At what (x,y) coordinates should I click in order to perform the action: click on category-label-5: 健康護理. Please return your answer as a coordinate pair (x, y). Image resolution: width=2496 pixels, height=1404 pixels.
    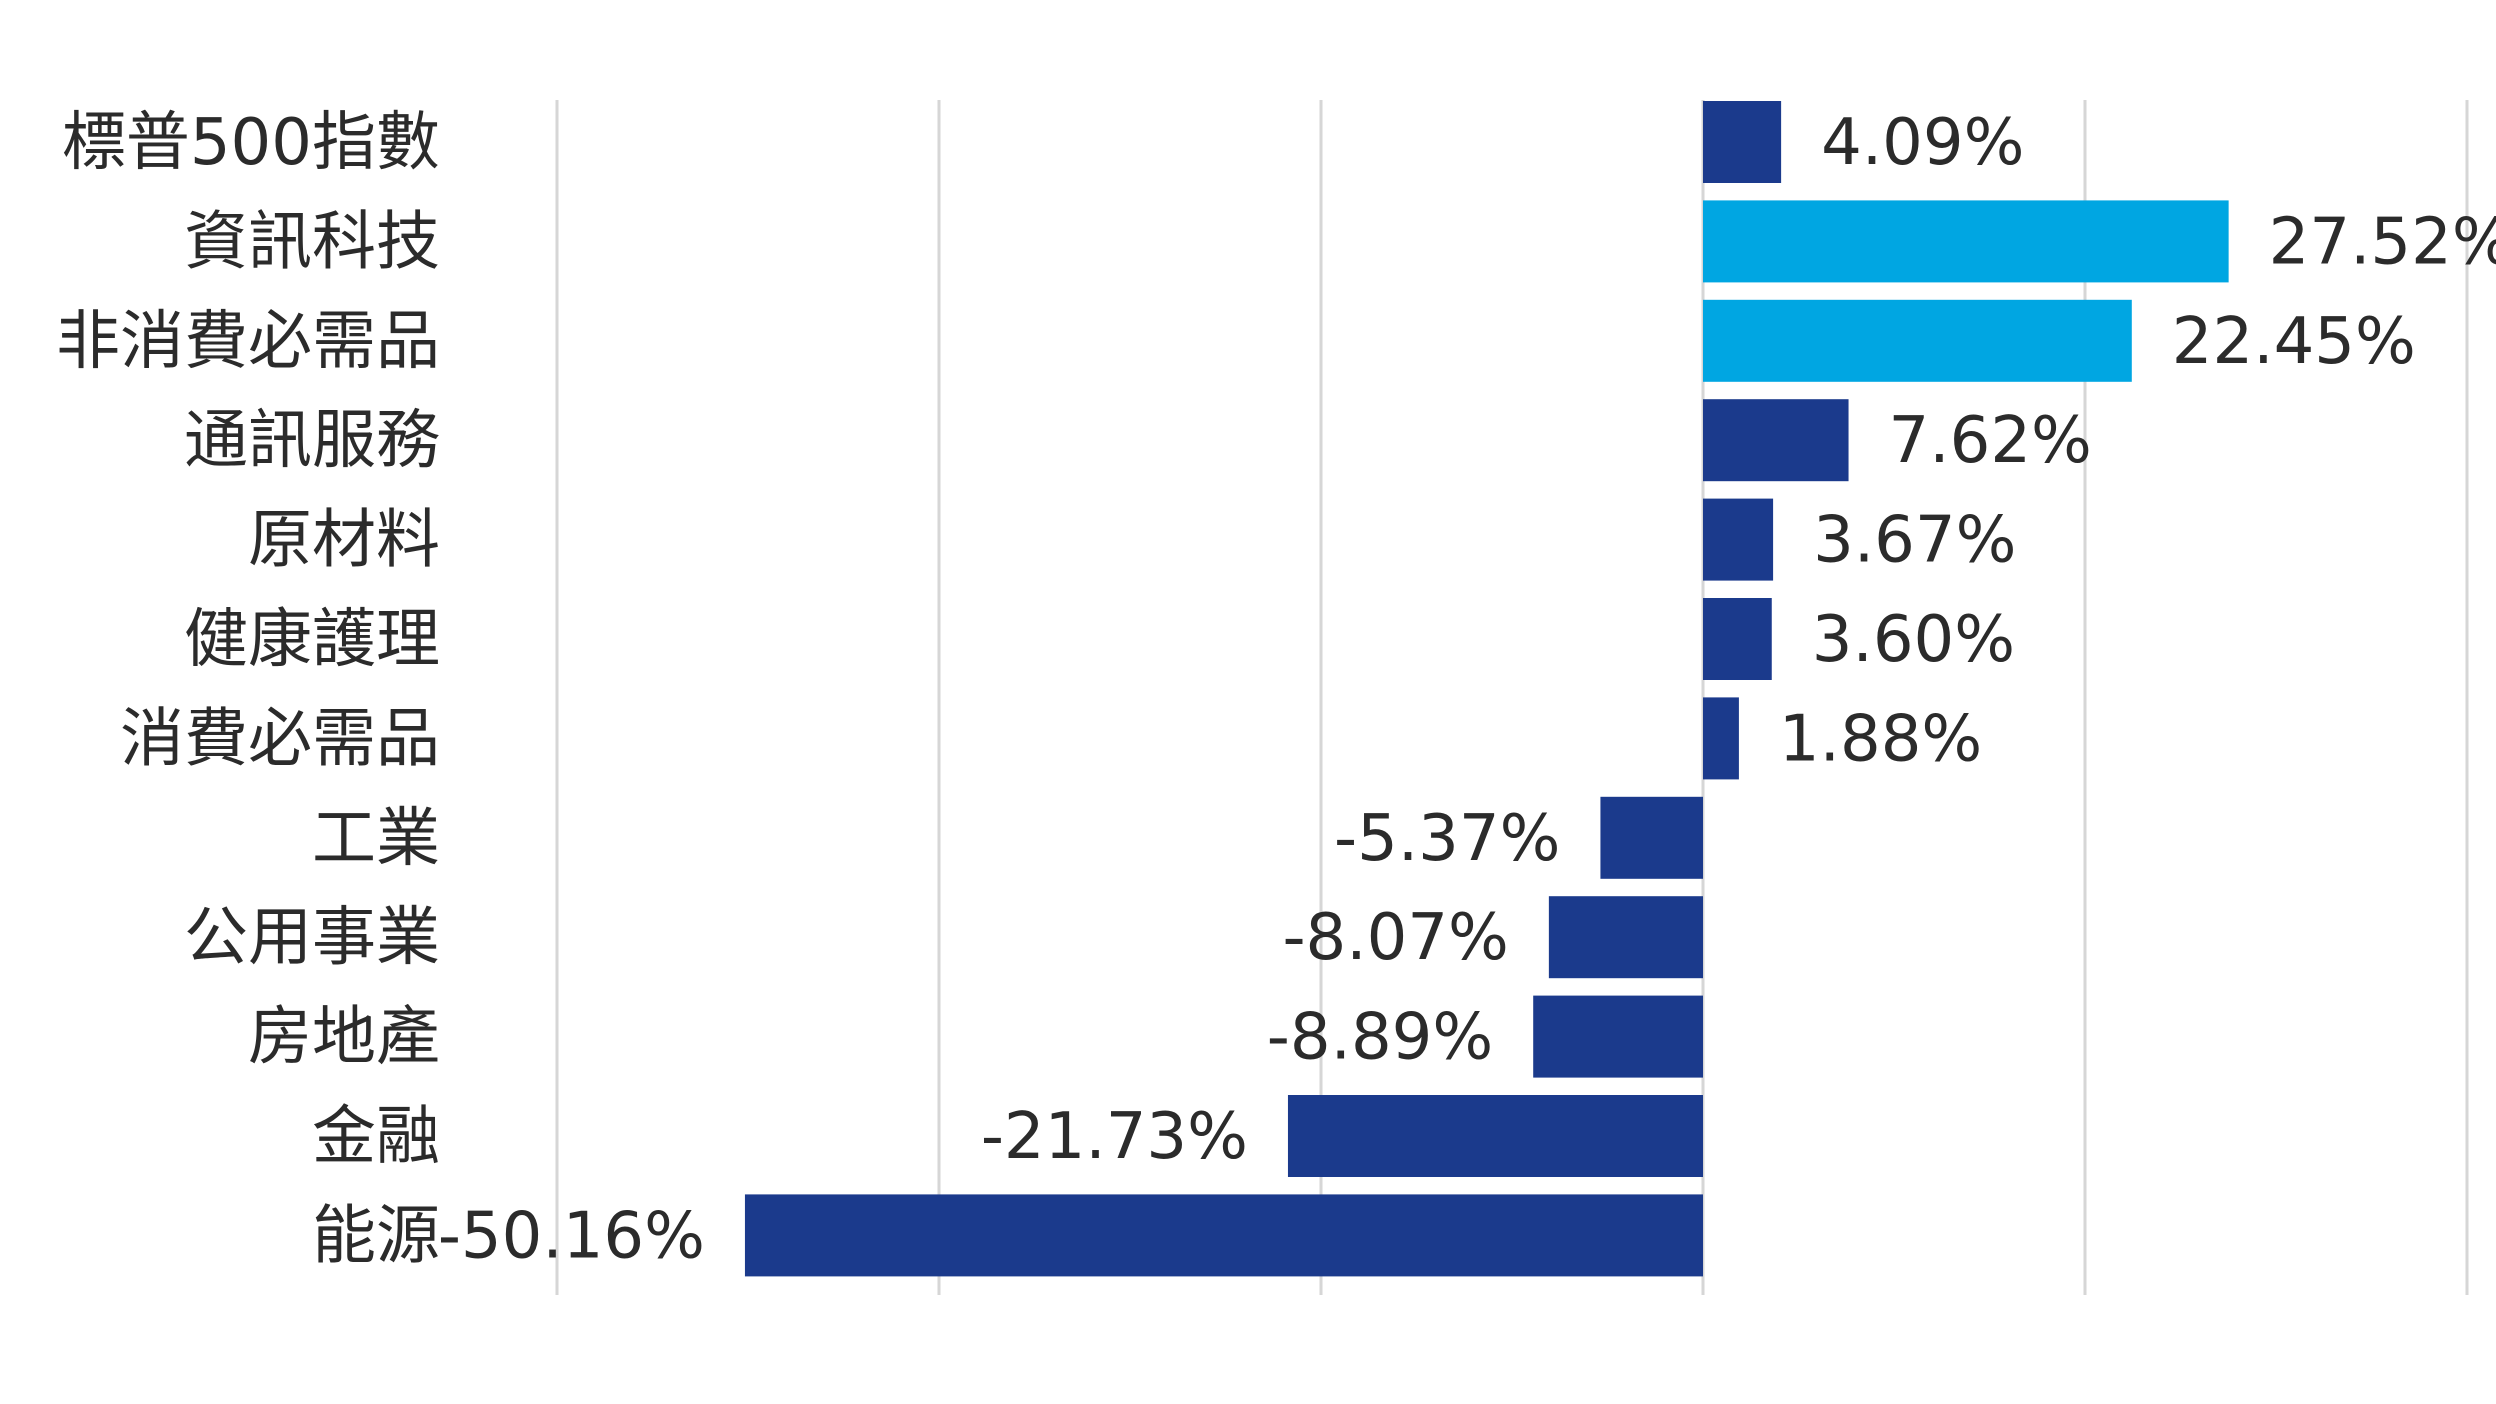
    Looking at the image, I should click on (312, 640).